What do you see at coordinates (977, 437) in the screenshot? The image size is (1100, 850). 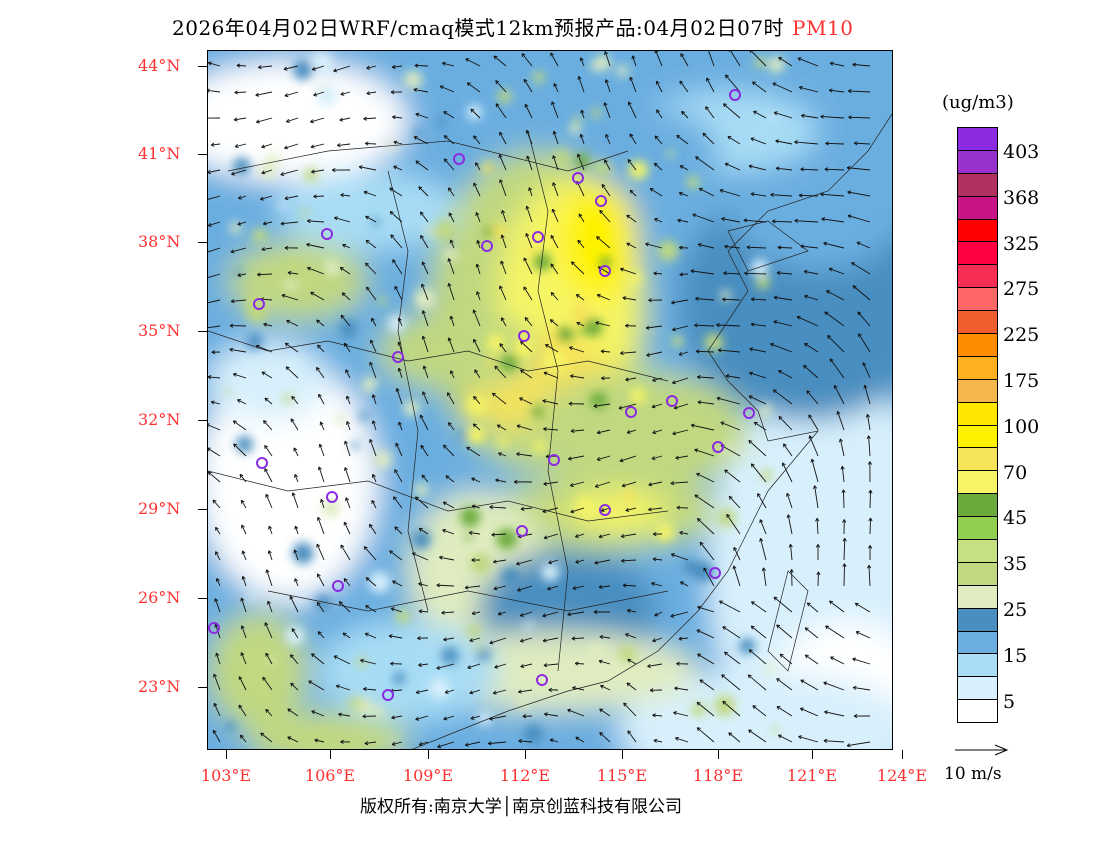 I see `colorbar-swatch` at bounding box center [977, 437].